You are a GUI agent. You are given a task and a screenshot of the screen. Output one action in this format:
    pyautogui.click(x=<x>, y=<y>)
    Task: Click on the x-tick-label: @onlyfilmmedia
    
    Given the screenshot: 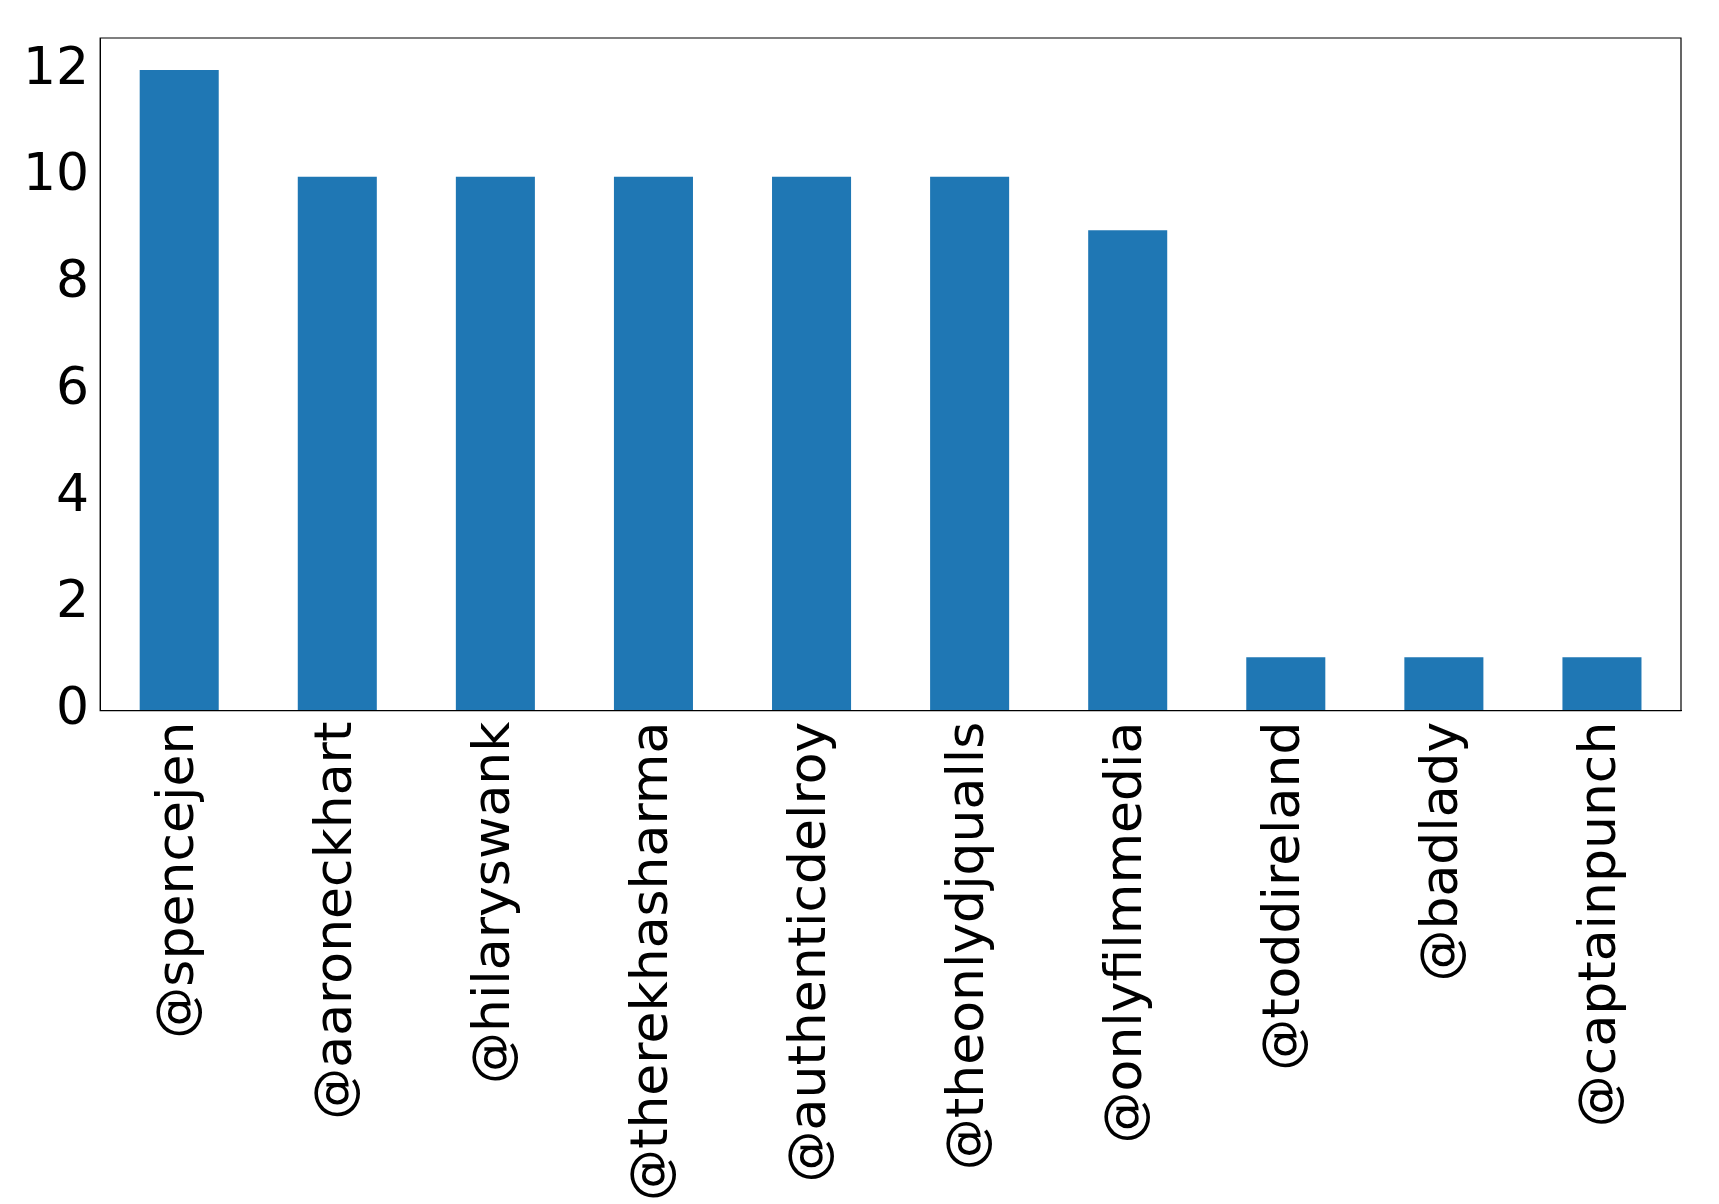 What is the action you would take?
    pyautogui.click(x=1123, y=932)
    